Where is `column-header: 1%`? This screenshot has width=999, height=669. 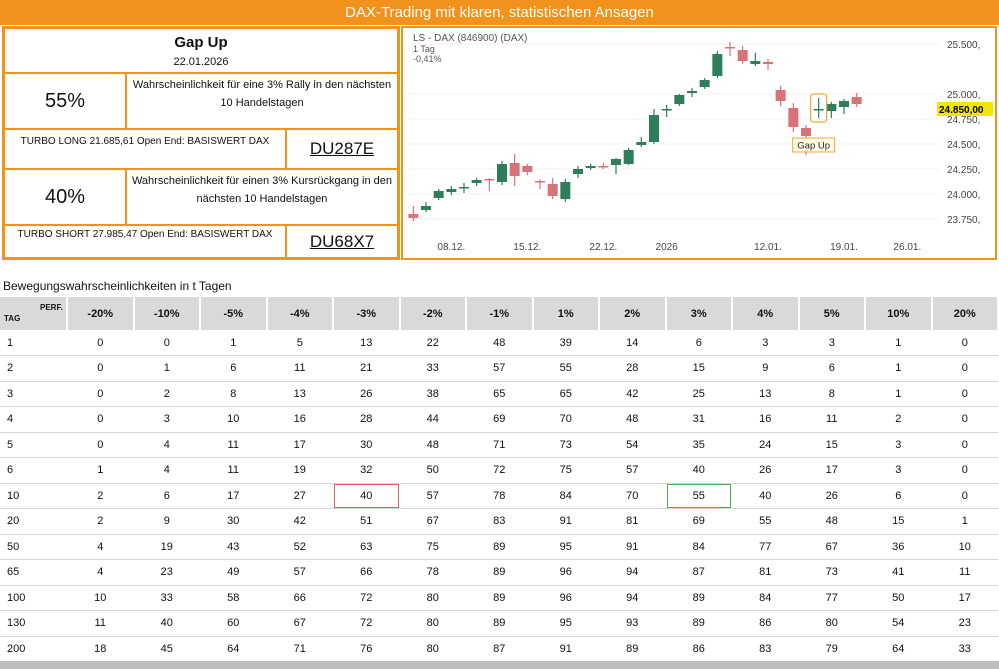 column-header: 1% is located at coordinates (566, 313).